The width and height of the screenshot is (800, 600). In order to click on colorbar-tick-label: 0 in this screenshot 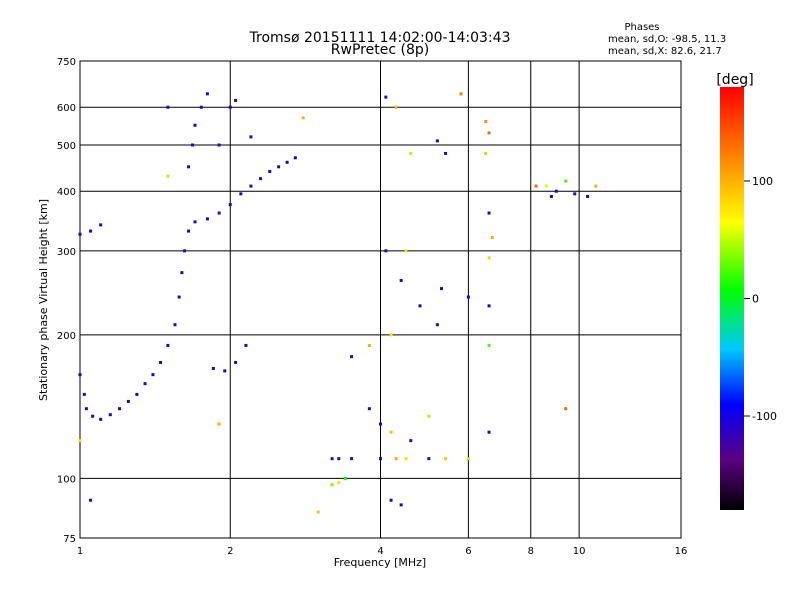, I will do `click(755, 299)`.